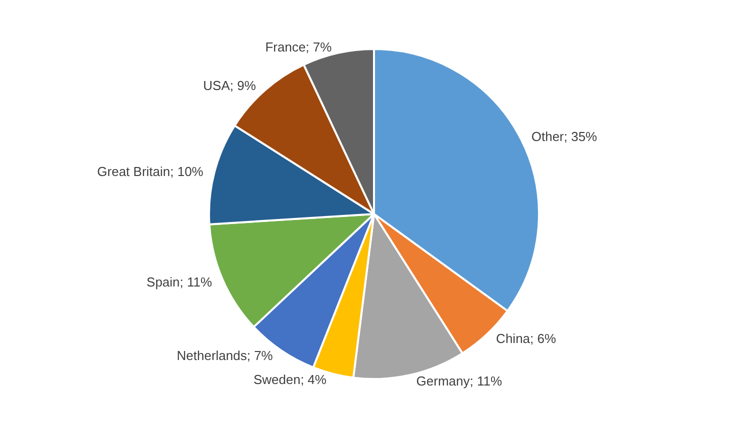 Image resolution: width=745 pixels, height=429 pixels. What do you see at coordinates (225, 355) in the screenshot?
I see `slice-label: Netherlands; 7%` at bounding box center [225, 355].